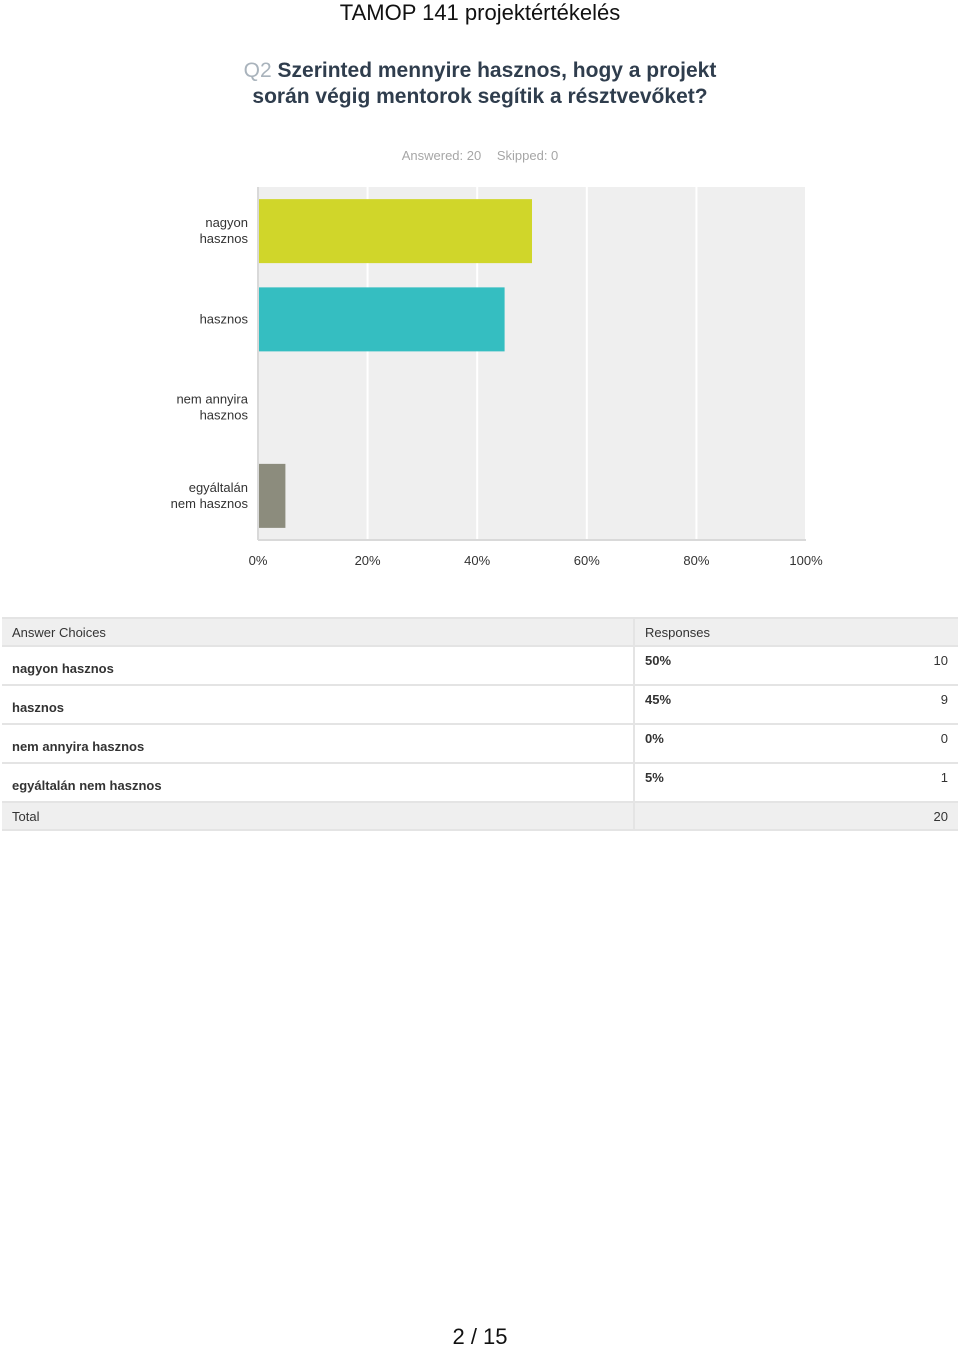 This screenshot has width=960, height=1350. Describe the element at coordinates (480, 1336) in the screenshot. I see `page-number: 2 / 15` at that location.